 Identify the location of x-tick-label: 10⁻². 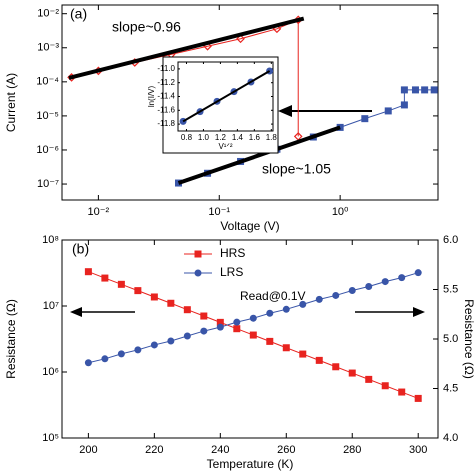
(99, 212).